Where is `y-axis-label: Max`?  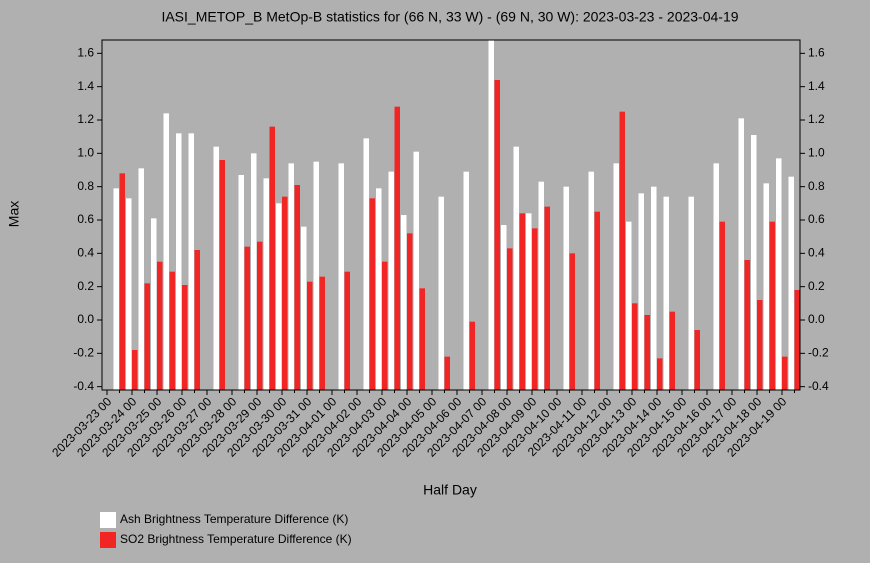 y-axis-label: Max is located at coordinates (14, 214).